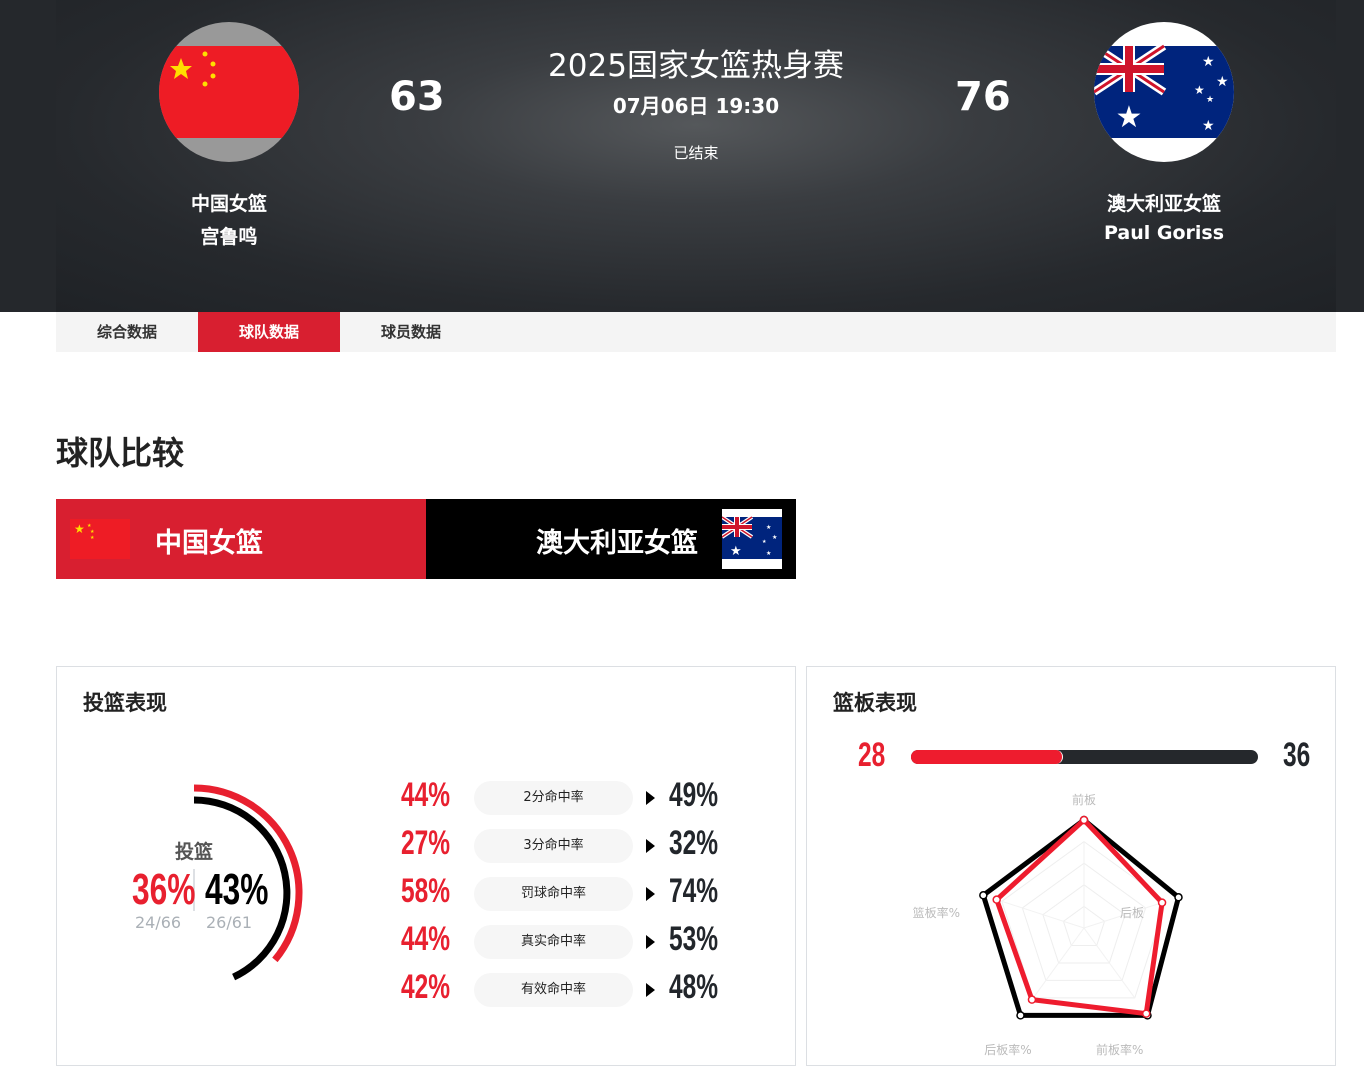 This screenshot has width=1364, height=1078. I want to click on australia-flag-icon: ★★★★★, so click(752, 539).